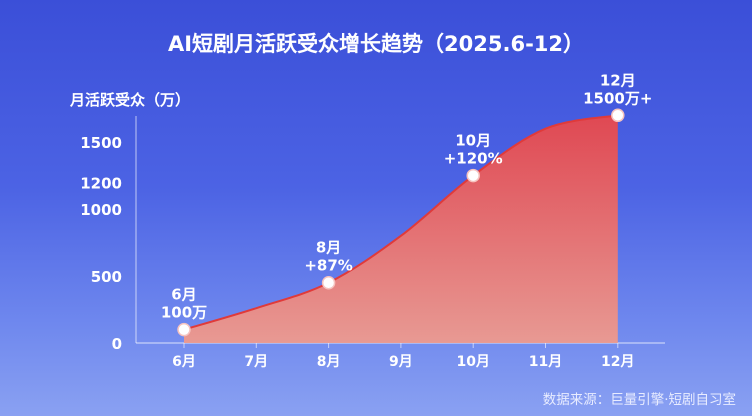  What do you see at coordinates (101, 210) in the screenshot?
I see `y-tick-label: 1000` at bounding box center [101, 210].